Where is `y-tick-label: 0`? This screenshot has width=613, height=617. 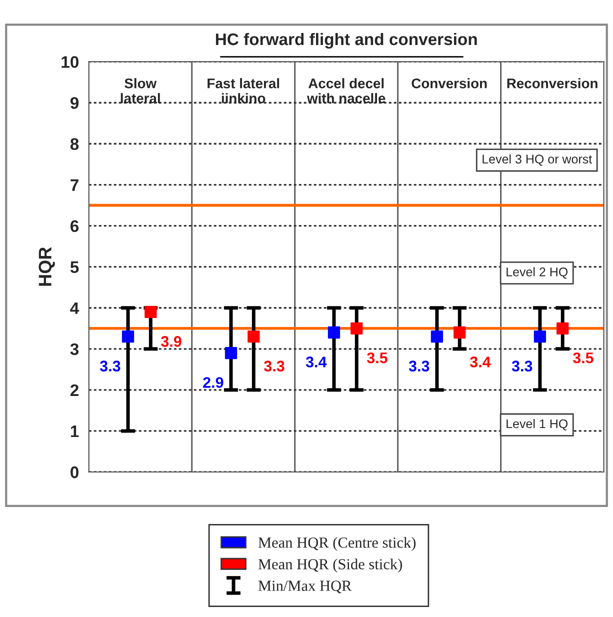
y-tick-label: 0 is located at coordinates (74, 472).